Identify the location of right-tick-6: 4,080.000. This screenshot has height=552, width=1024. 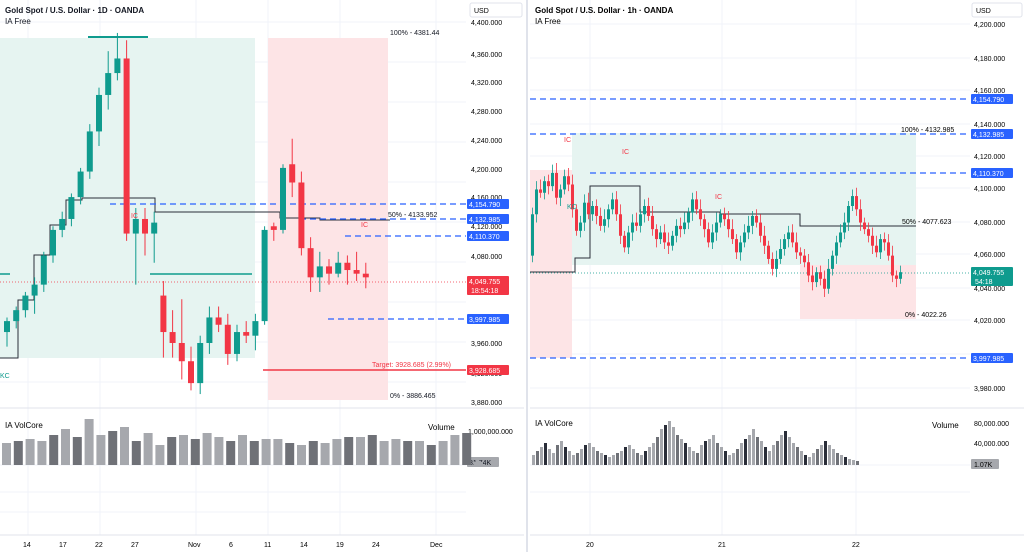
(989, 223).